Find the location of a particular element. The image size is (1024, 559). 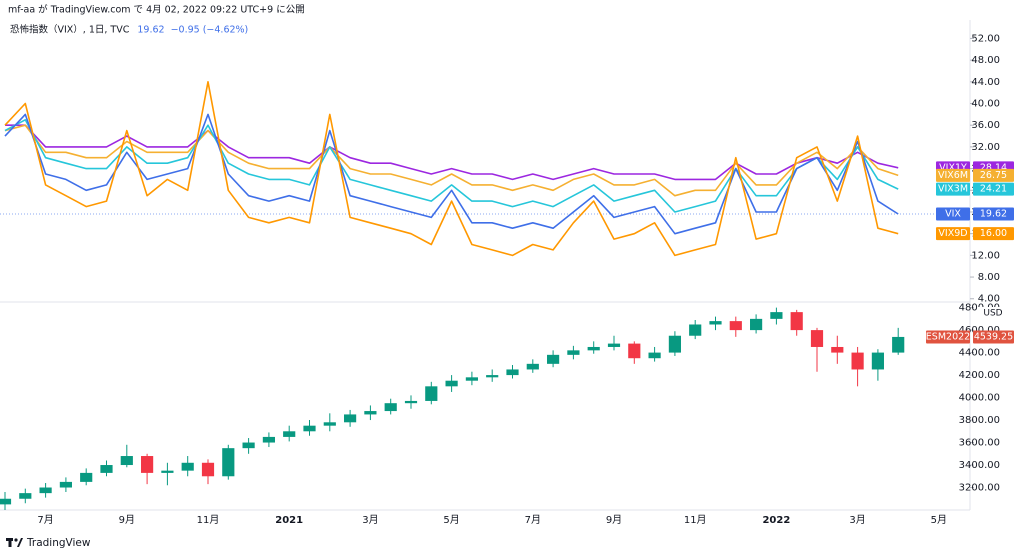

price-tag-value: 4539.25 is located at coordinates (993, 336).